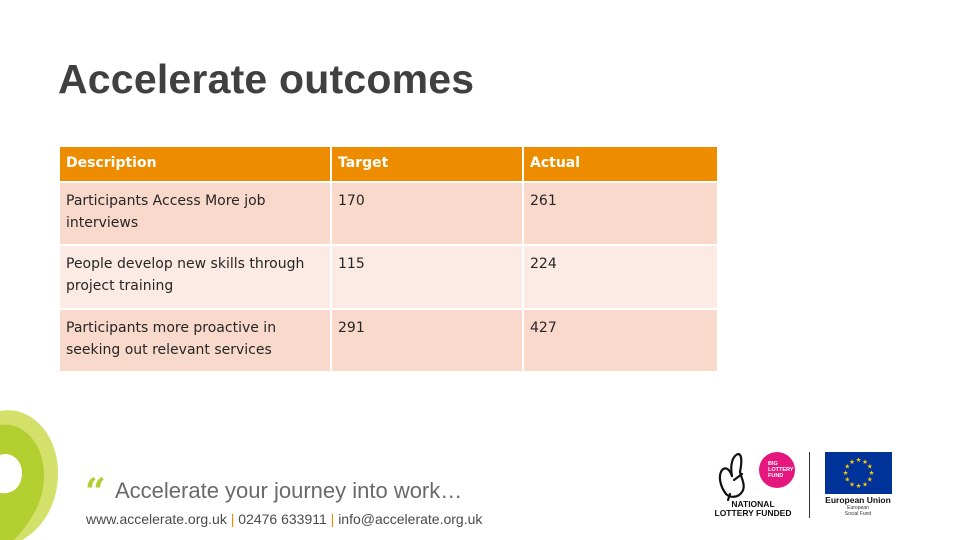 The height and width of the screenshot is (540, 960). I want to click on lottery-label-line2: LOTTERY FUNDED, so click(753, 513).